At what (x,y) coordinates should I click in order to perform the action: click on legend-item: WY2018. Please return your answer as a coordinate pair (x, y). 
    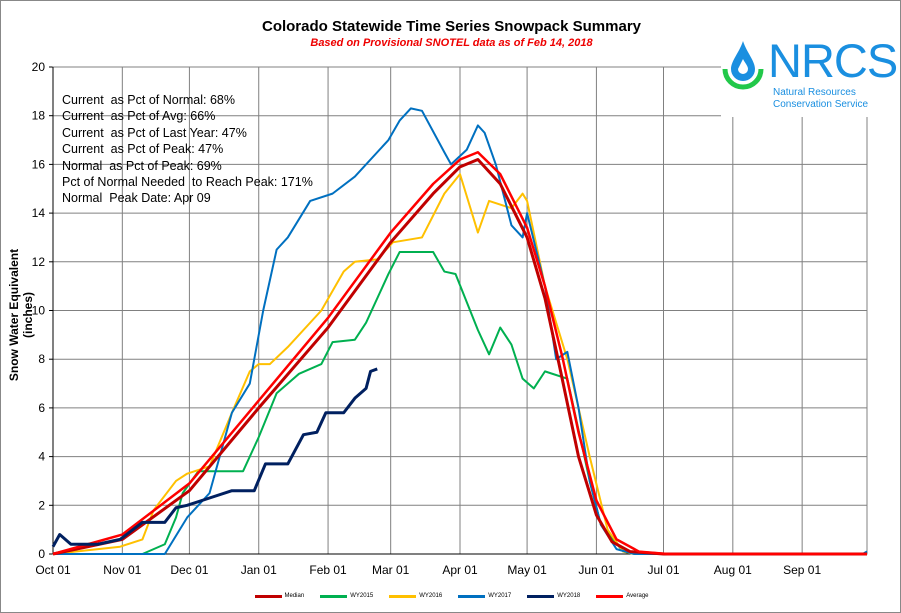
    Looking at the image, I should click on (553, 596).